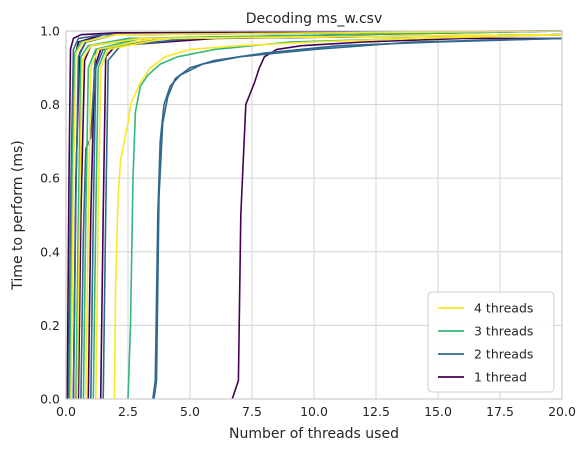 This screenshot has height=457, width=586. What do you see at coordinates (252, 411) in the screenshot?
I see `x-tick-label: 7.5` at bounding box center [252, 411].